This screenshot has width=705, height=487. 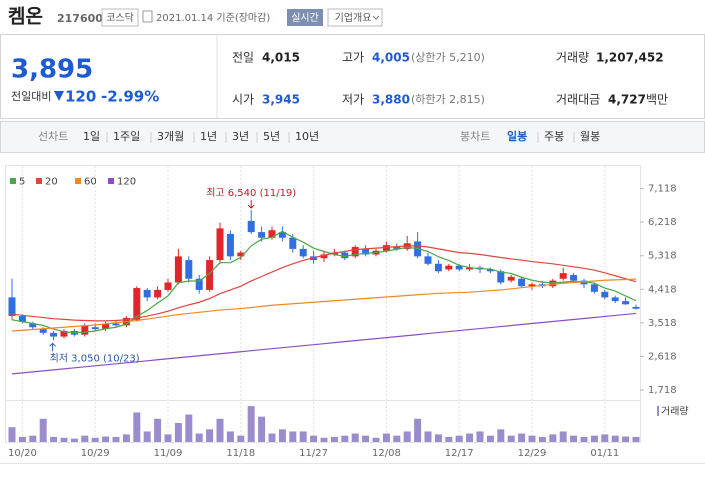 I want to click on overview-button, so click(x=355, y=17).